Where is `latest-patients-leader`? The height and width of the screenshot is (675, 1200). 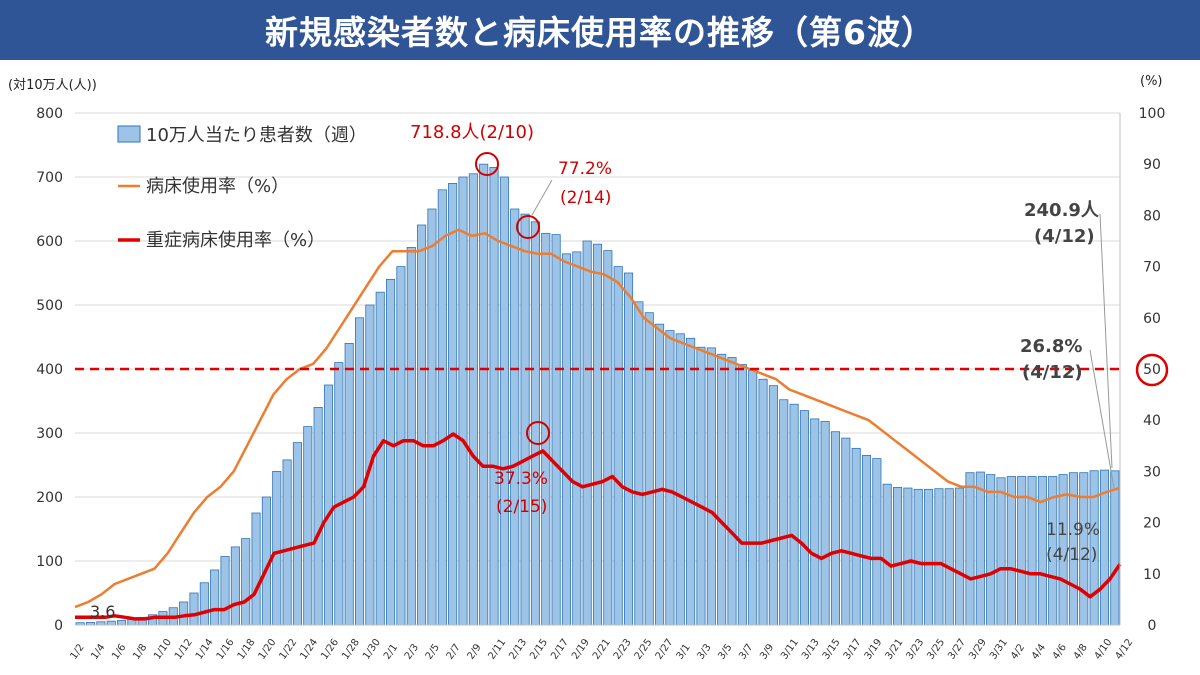 latest-patients-leader is located at coordinates (1106, 341).